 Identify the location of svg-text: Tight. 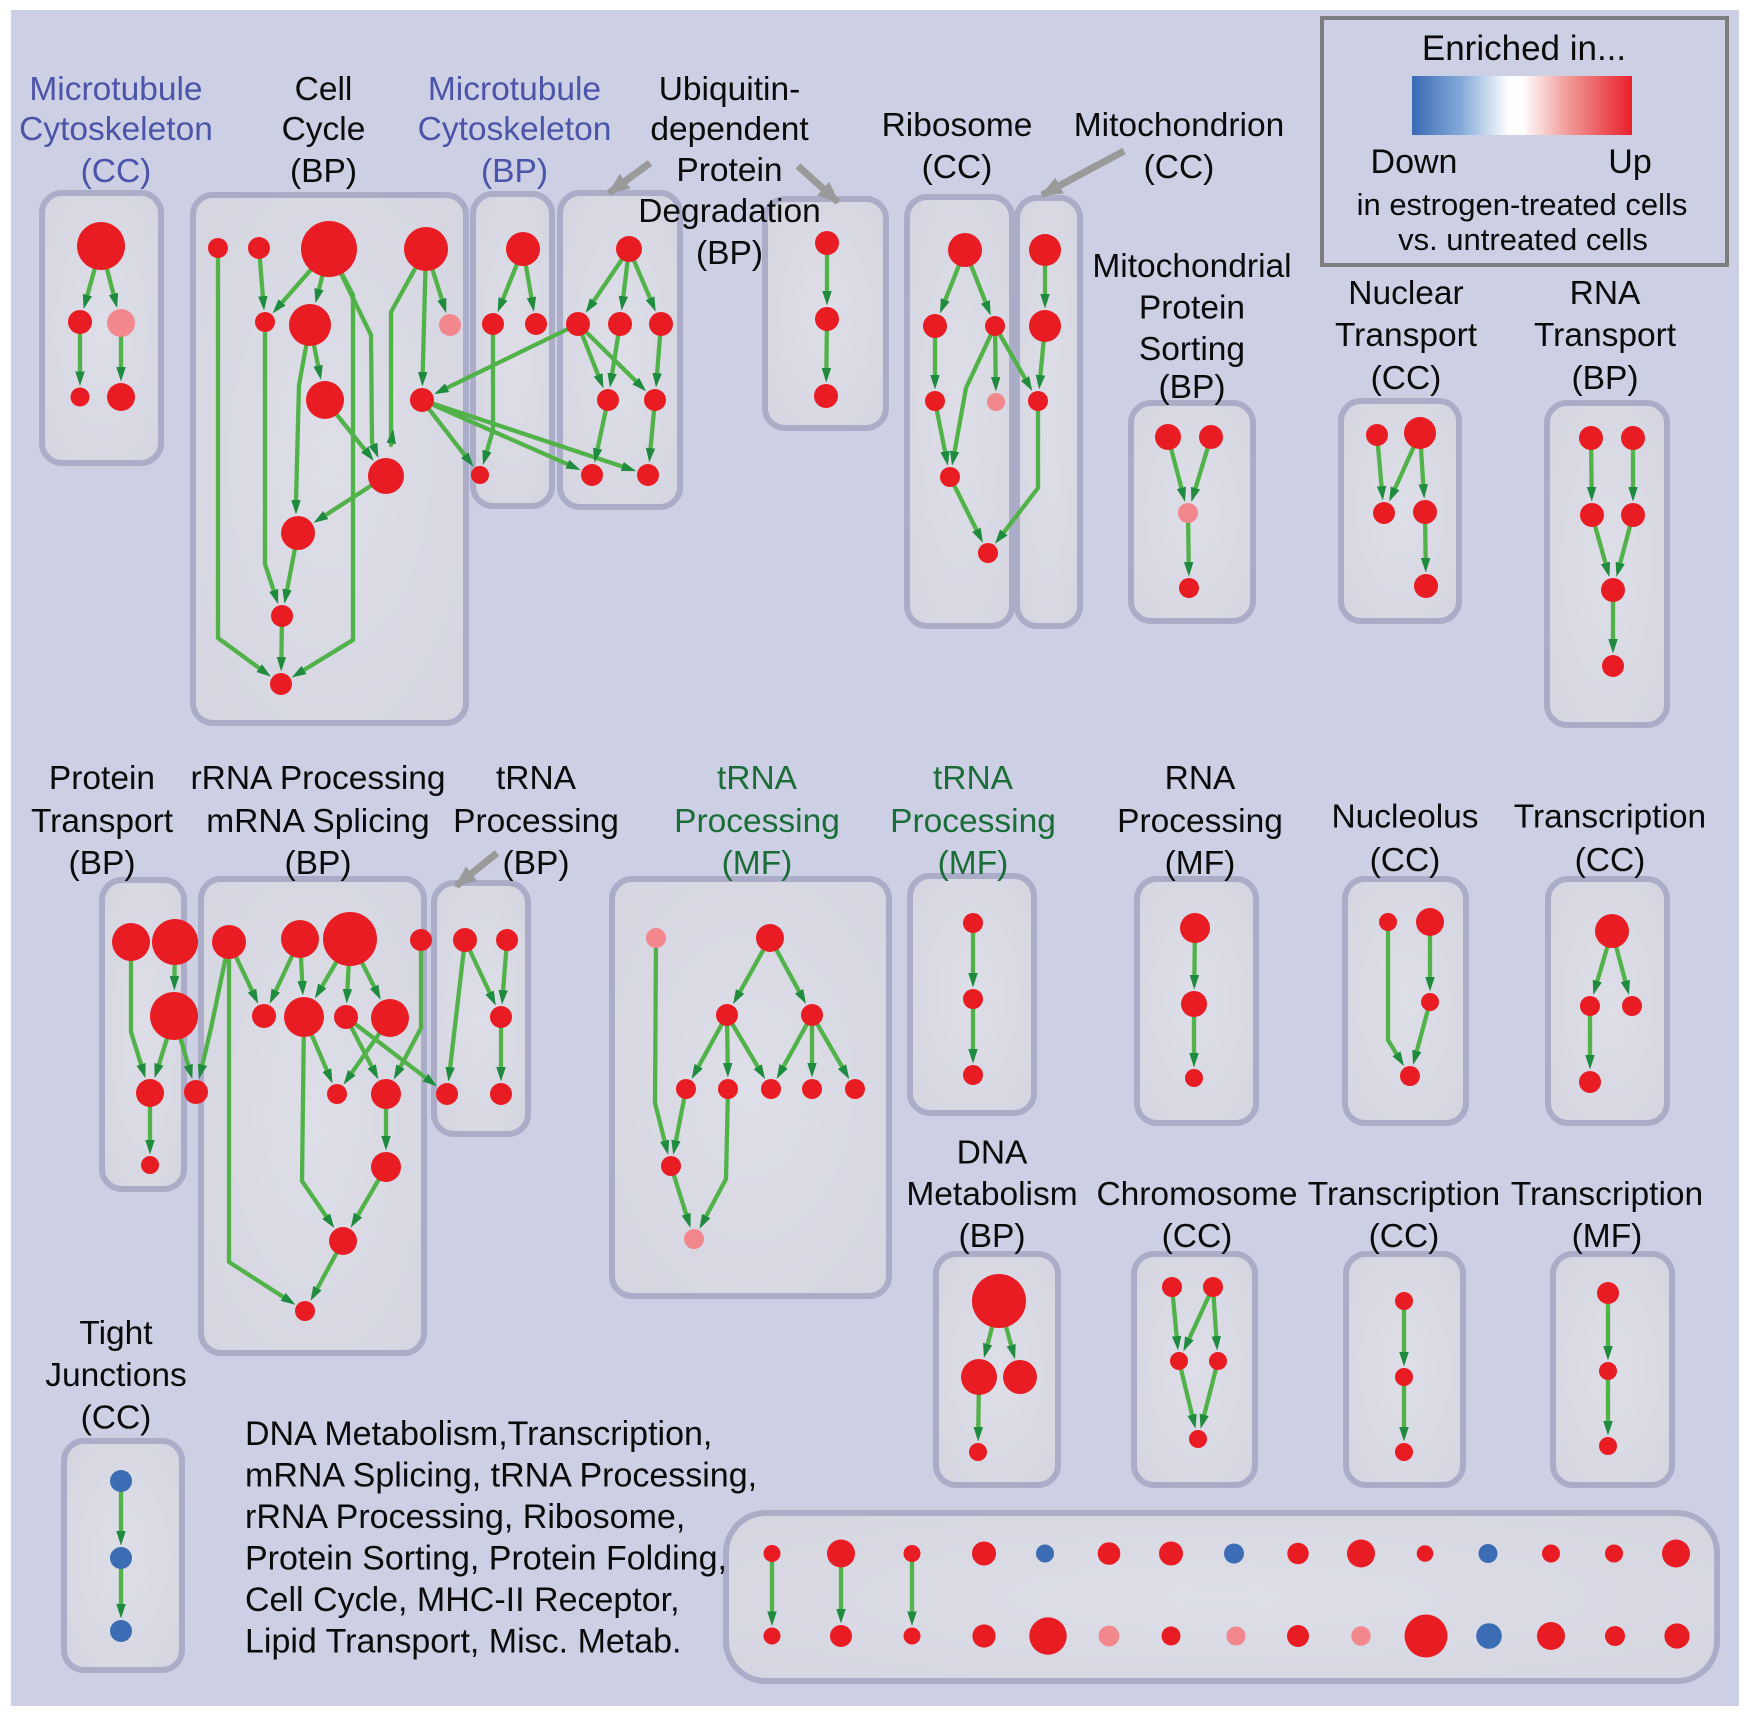
(116, 1333).